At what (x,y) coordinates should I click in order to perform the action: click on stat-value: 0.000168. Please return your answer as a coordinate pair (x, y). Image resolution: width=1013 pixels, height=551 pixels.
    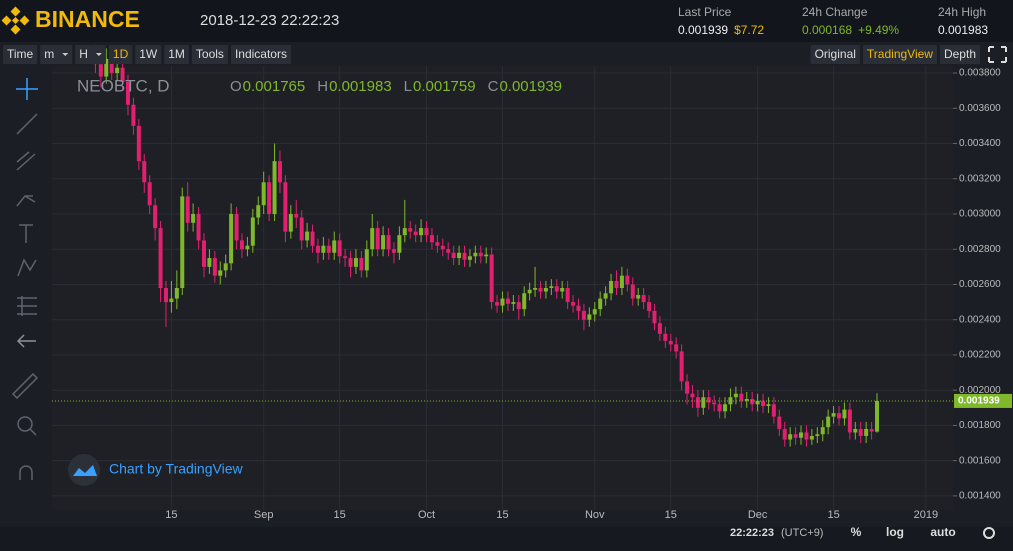
    Looking at the image, I should click on (827, 30).